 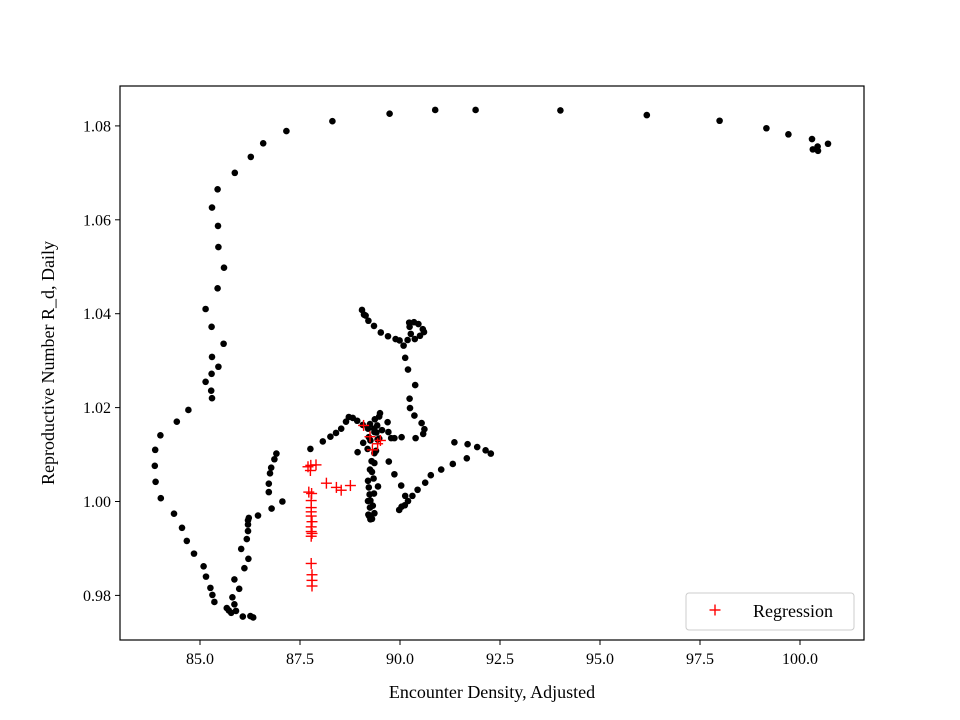 What do you see at coordinates (97, 596) in the screenshot?
I see `y-tick-label: 0.98` at bounding box center [97, 596].